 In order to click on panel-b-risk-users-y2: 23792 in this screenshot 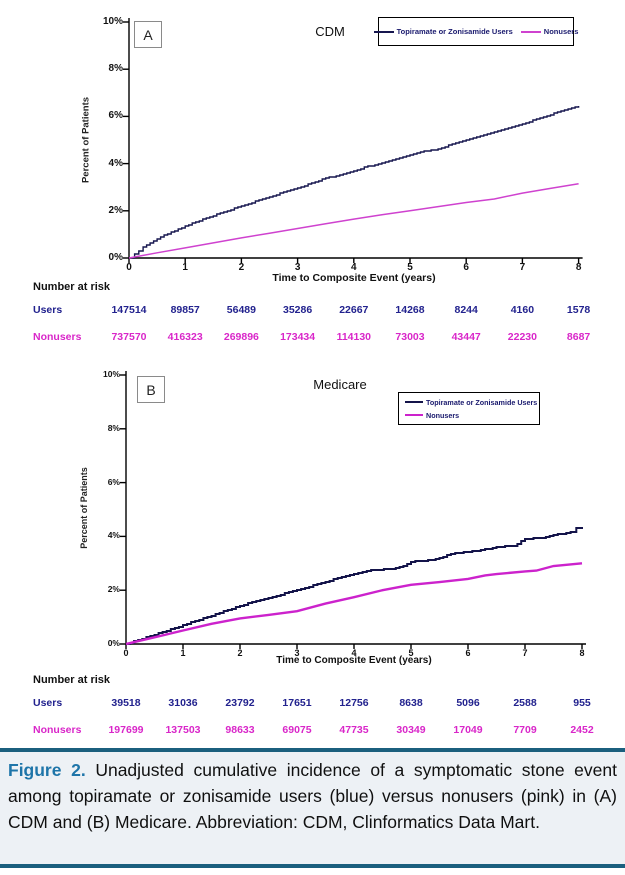, I will do `click(240, 703)`.